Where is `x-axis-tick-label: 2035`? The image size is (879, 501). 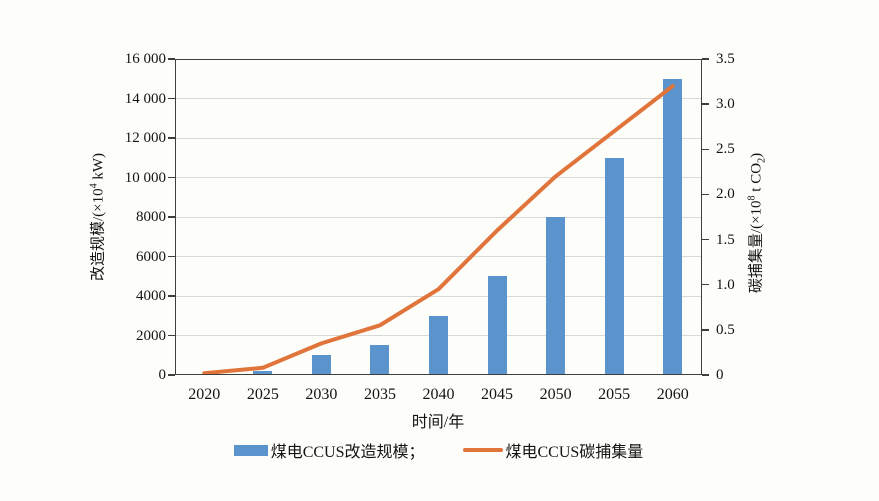
x-axis-tick-label: 2035 is located at coordinates (379, 394).